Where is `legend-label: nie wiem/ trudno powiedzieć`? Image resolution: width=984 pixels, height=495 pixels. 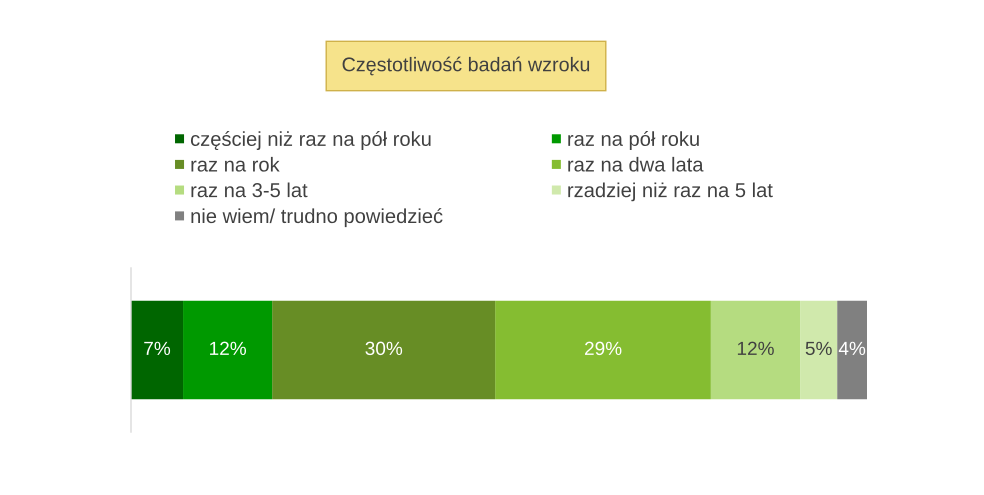 legend-label: nie wiem/ trudno powiedzieć is located at coordinates (317, 218).